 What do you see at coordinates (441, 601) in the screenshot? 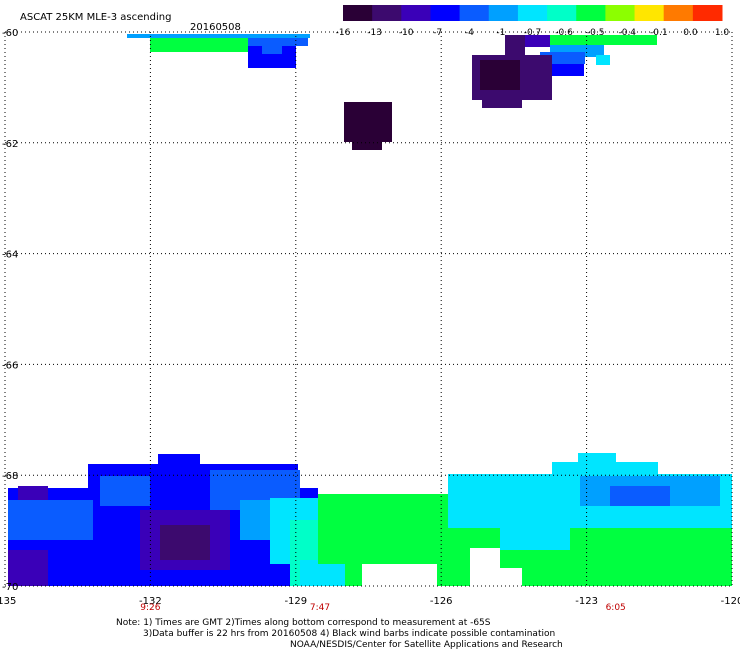
I see `x-tick-label: -126` at bounding box center [441, 601].